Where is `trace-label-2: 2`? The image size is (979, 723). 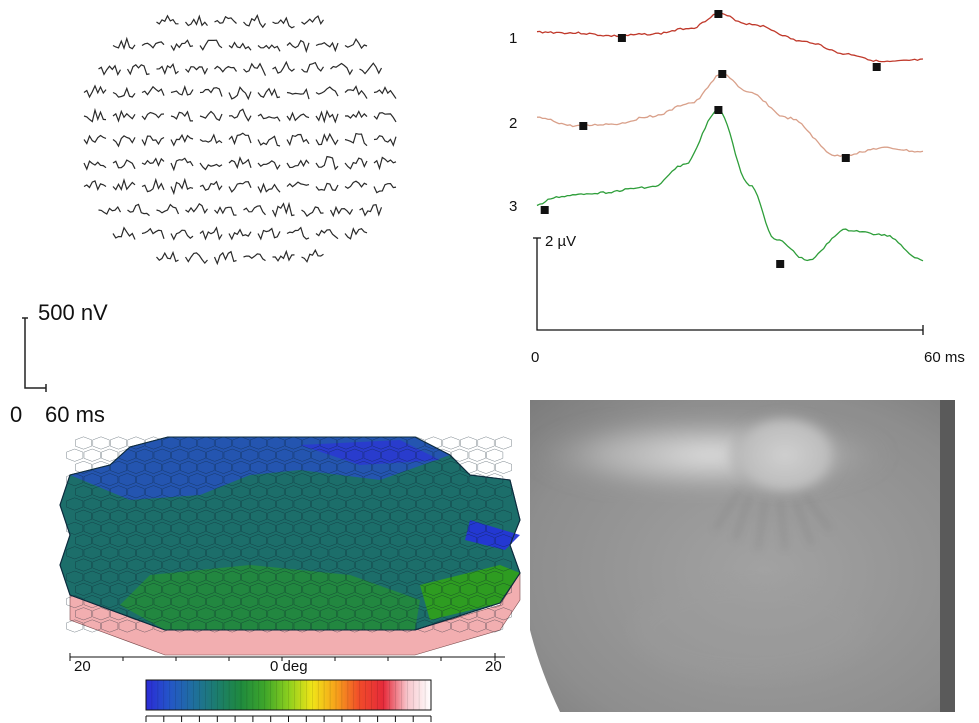
trace-label-2: 2 is located at coordinates (513, 123).